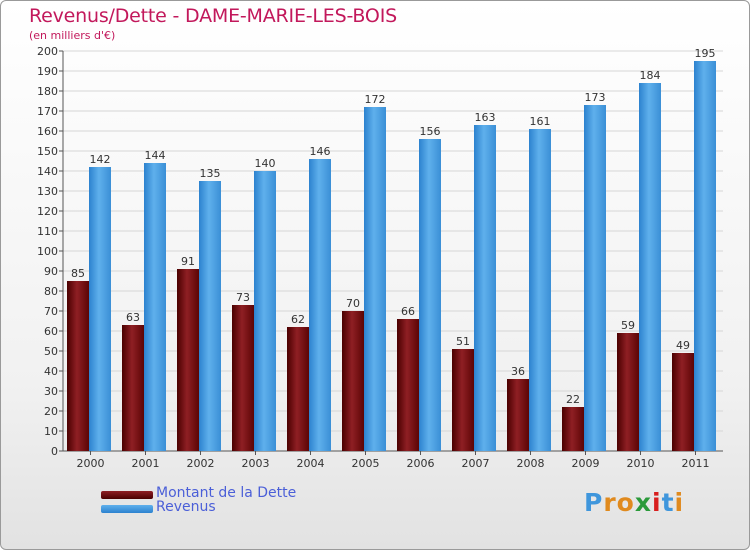 This screenshot has height=550, width=750. What do you see at coordinates (628, 325) in the screenshot?
I see `data-label: 59` at bounding box center [628, 325].